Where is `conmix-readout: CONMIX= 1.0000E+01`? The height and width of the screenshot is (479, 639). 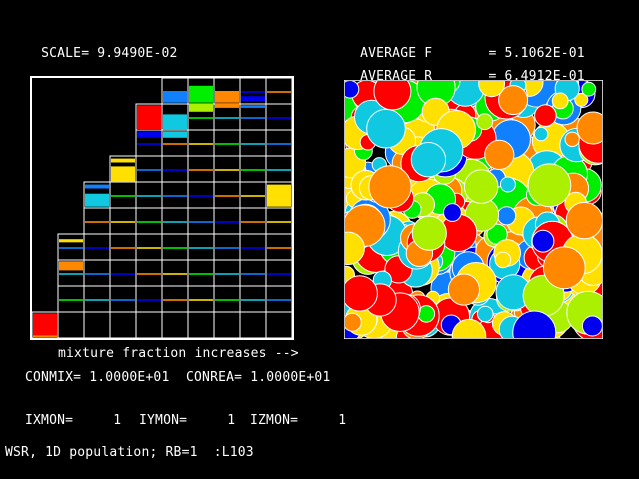
conmix-readout: CONMIX= 1.0000E+01 is located at coordinates (97, 377).